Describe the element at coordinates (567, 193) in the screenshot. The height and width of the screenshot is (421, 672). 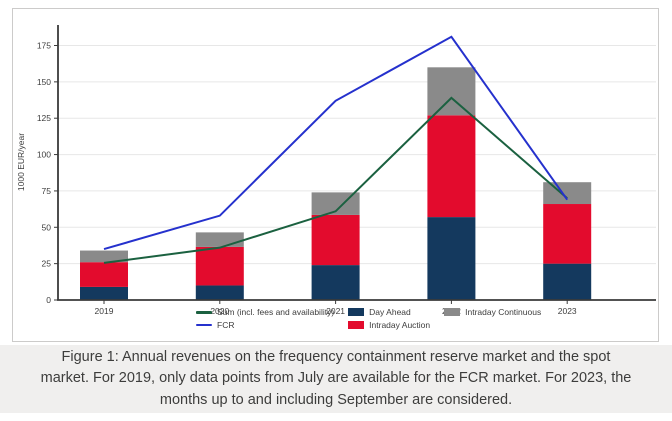
I see `bar-segment-intraday-continuous-2023` at that location.